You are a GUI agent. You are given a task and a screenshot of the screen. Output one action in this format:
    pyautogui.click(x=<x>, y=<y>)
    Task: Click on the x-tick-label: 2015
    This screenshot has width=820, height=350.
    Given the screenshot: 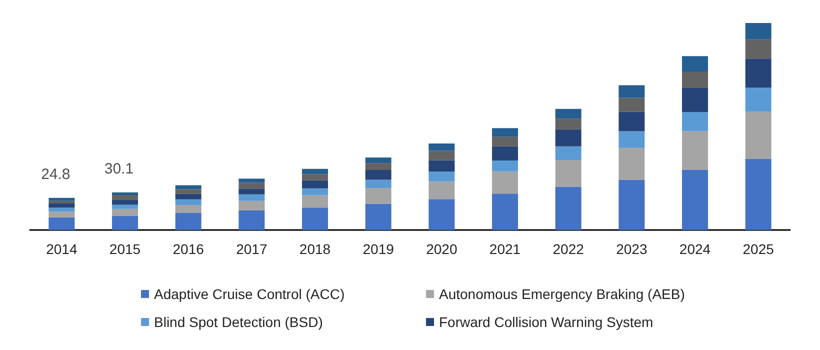 What is the action you would take?
    pyautogui.click(x=125, y=249)
    